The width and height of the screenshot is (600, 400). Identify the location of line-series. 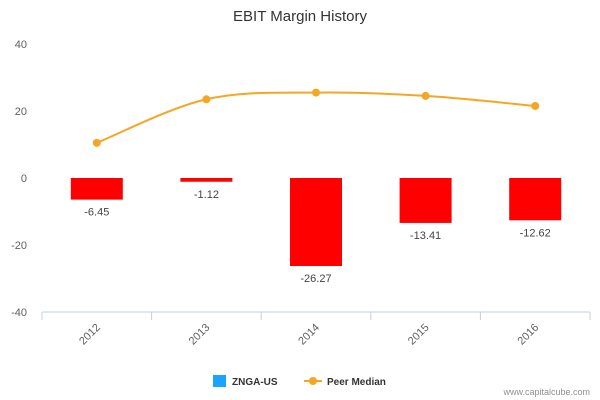
(316, 117).